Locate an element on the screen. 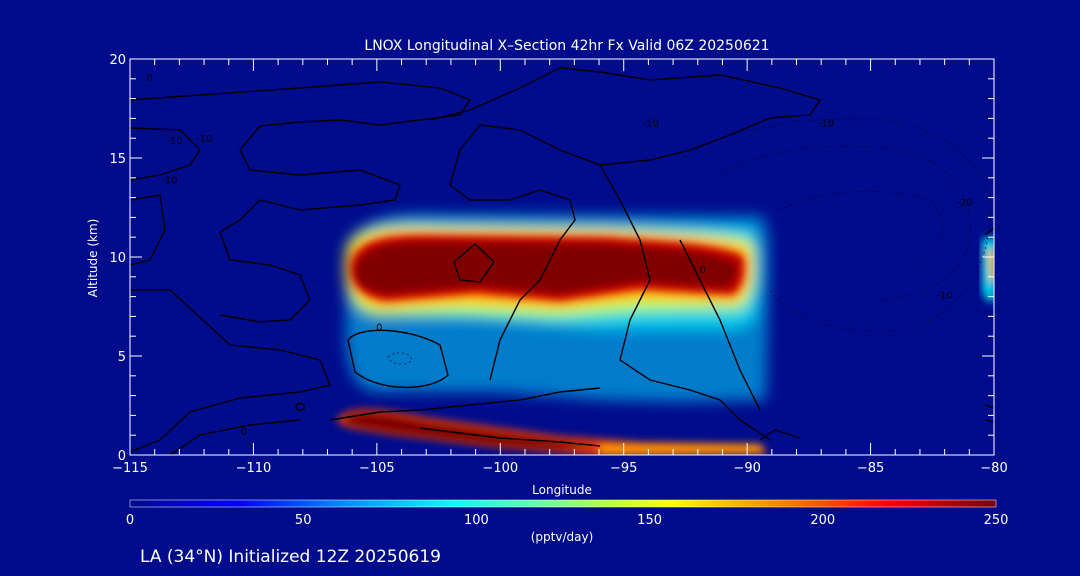  colorbar-tick-label: 150 is located at coordinates (649, 520).